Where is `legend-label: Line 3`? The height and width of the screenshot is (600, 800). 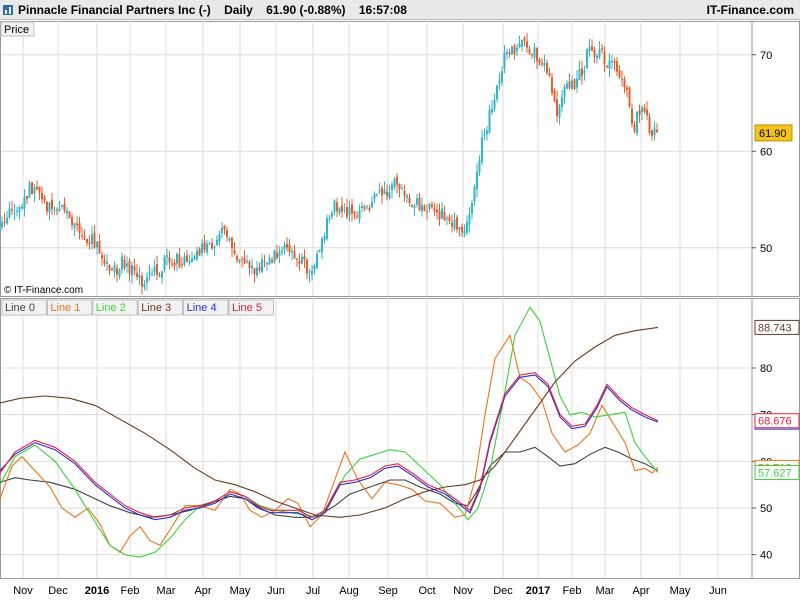
legend-label: Line 3 is located at coordinates (156, 308).